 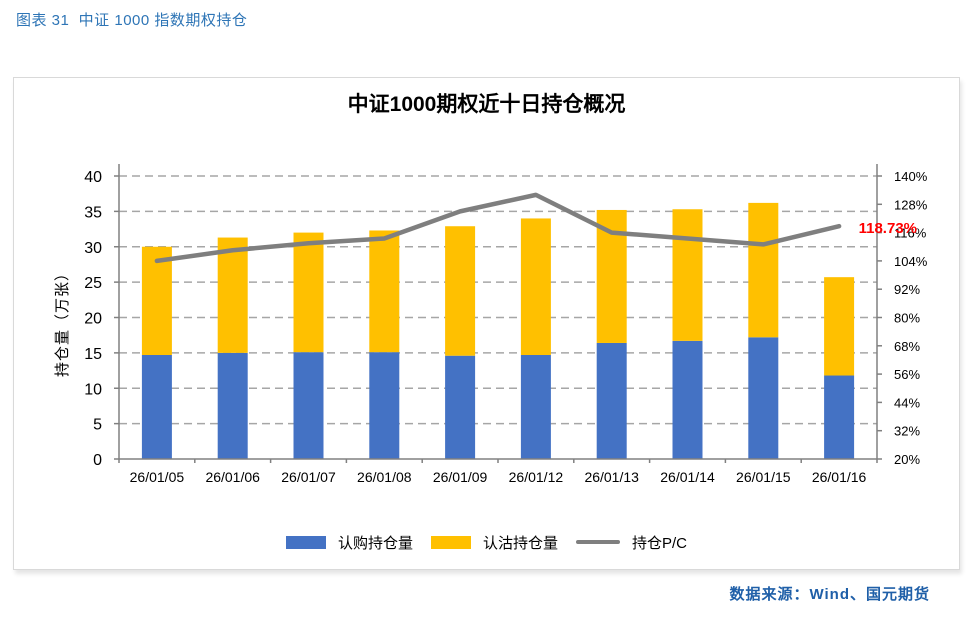 I want to click on right-tick-label: 92%, so click(x=907, y=289).